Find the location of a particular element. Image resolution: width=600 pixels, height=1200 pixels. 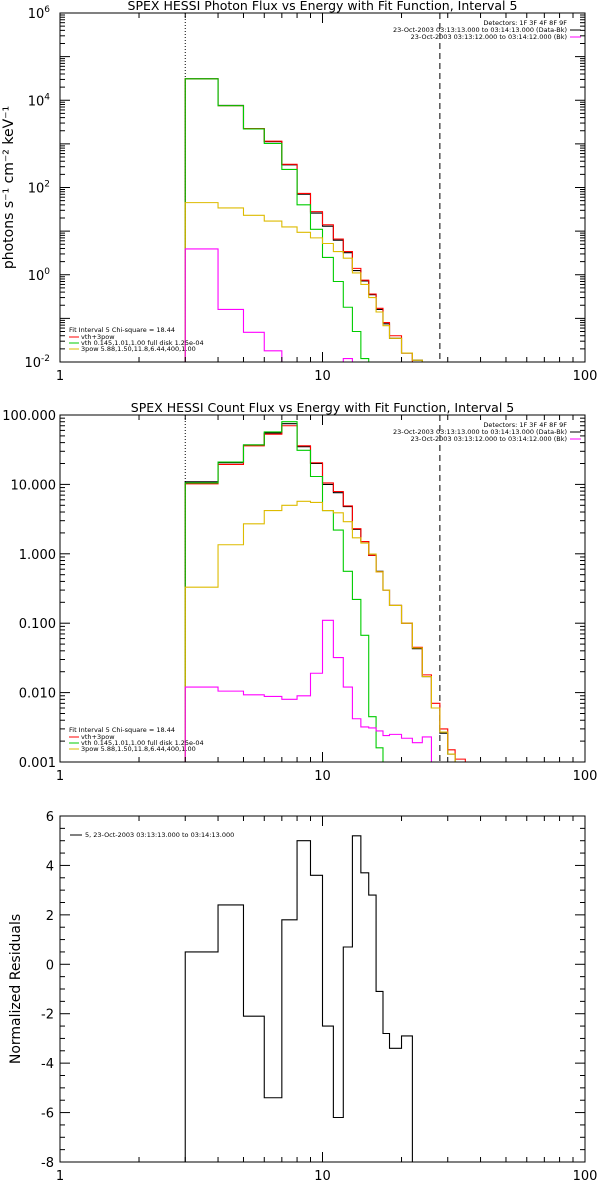

y-tick-label: 10⁴ is located at coordinates (39, 100).